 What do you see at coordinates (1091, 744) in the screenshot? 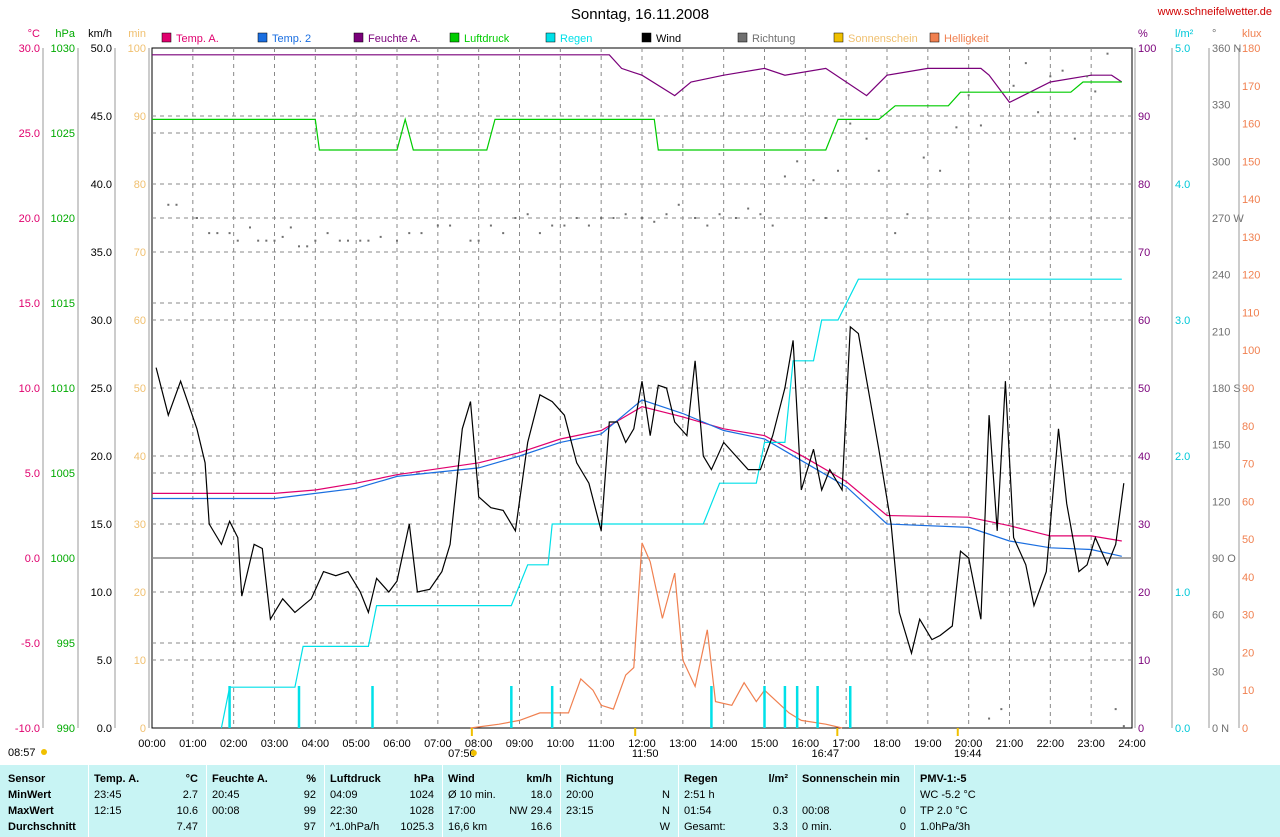
I see `x-tick-label: 23:00` at bounding box center [1091, 744].